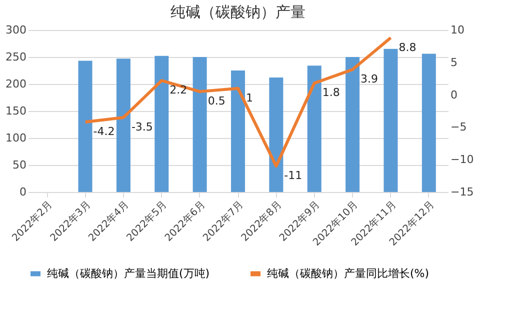  Describe the element at coordinates (369, 79) in the screenshot. I see `data-label: 3.9` at that location.